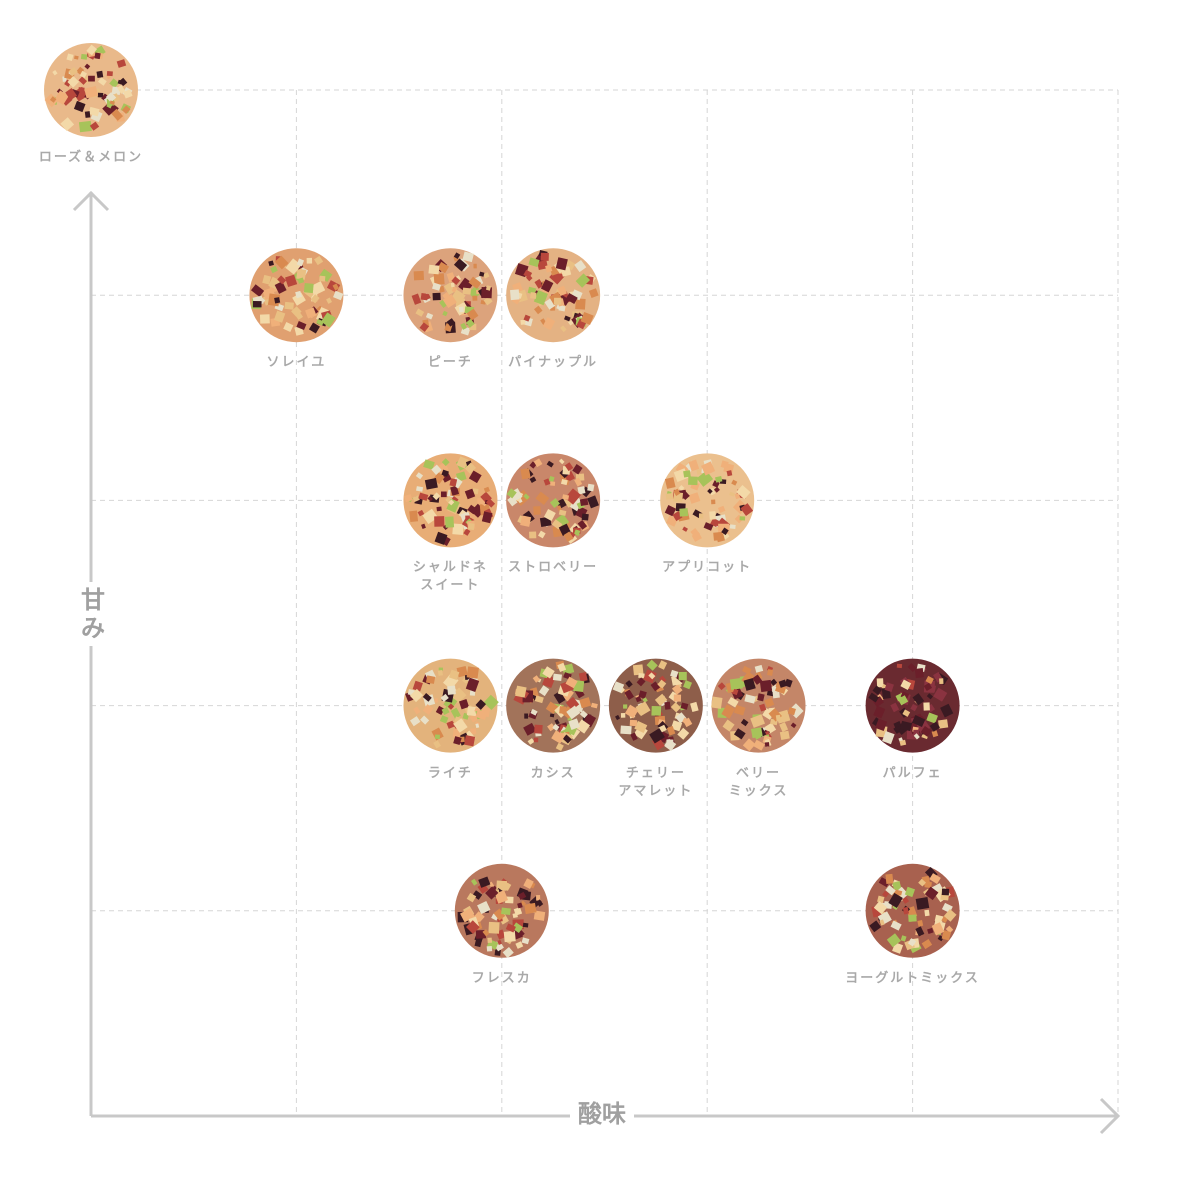  I want to click on point-label-line: ベリー, so click(759, 773).